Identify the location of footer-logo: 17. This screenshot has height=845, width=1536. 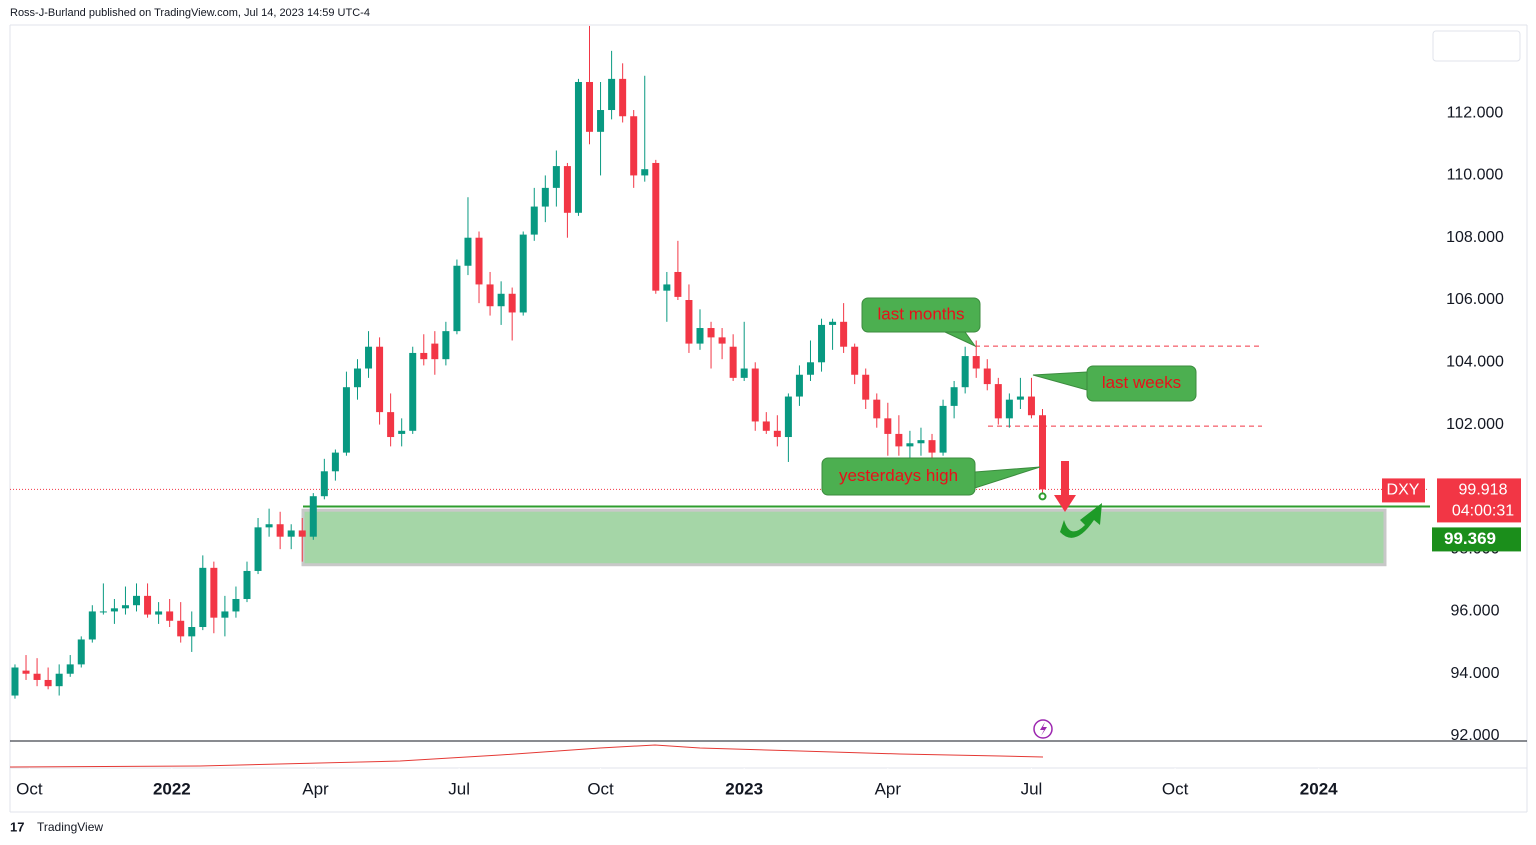
(17, 826).